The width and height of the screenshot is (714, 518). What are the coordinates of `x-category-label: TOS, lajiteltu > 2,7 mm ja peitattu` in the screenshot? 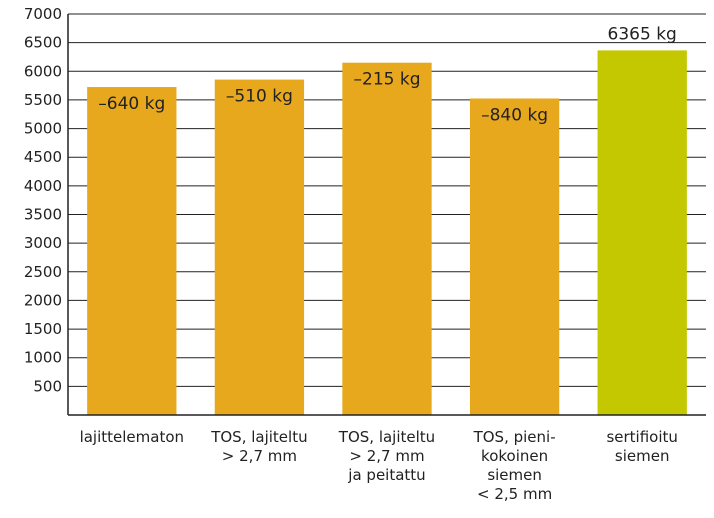 It's located at (386, 456).